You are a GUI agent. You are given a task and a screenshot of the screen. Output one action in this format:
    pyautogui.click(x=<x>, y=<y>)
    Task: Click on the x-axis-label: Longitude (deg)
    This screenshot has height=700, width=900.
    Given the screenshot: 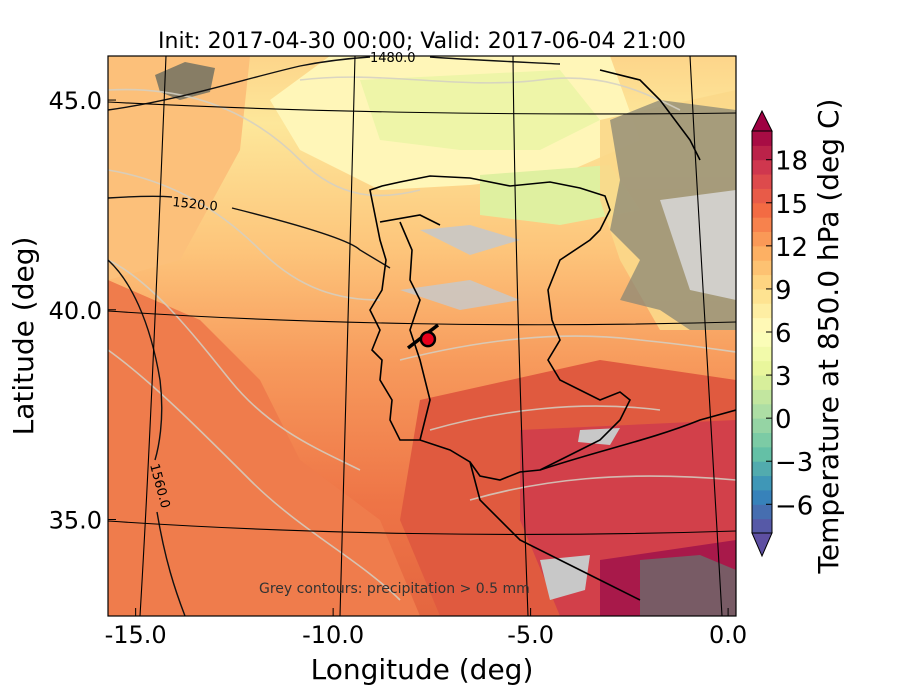 What is the action you would take?
    pyautogui.click(x=422, y=669)
    